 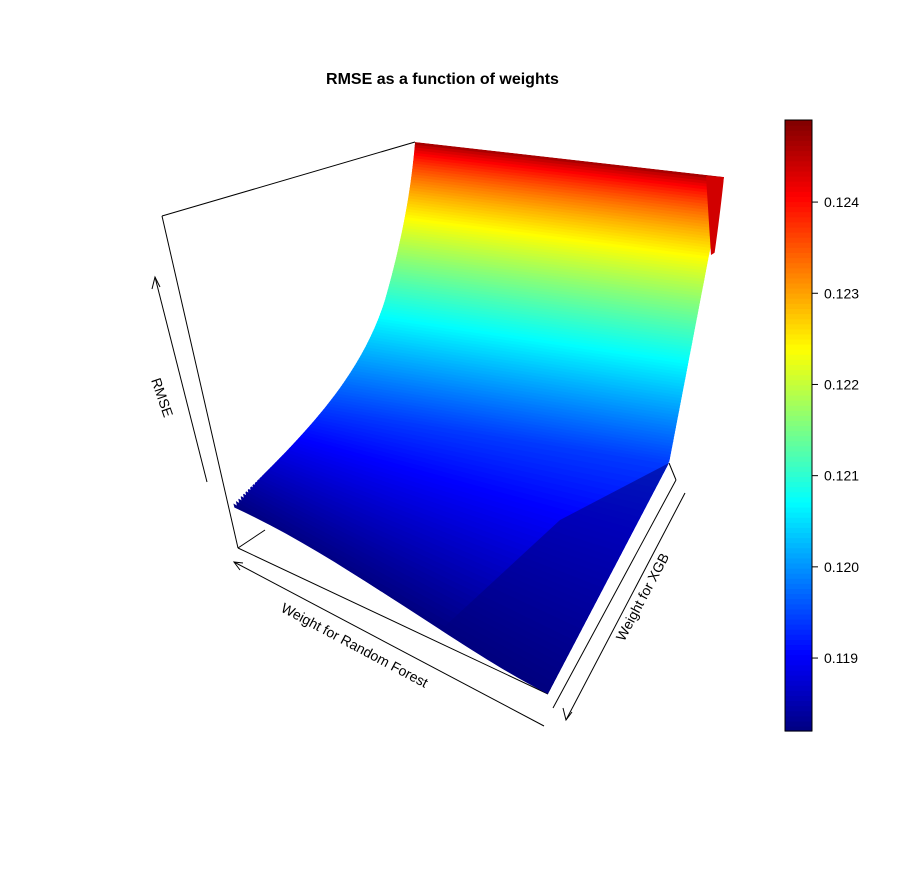 I want to click on colorbar-ticks: 0.119 0.120 0.121 0.122 0.123 0.124, so click(x=835, y=430).